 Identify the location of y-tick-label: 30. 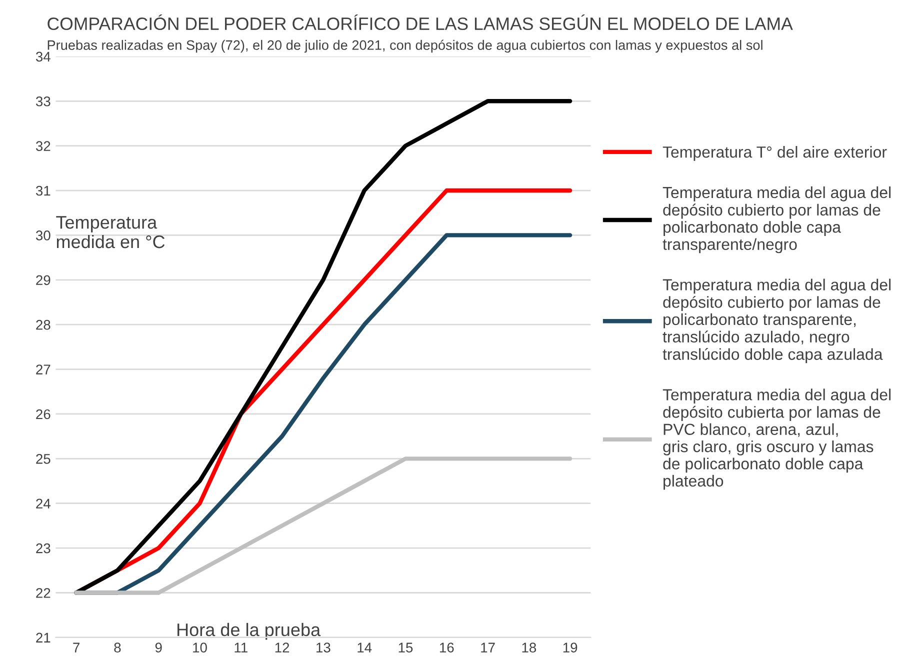
(43, 235).